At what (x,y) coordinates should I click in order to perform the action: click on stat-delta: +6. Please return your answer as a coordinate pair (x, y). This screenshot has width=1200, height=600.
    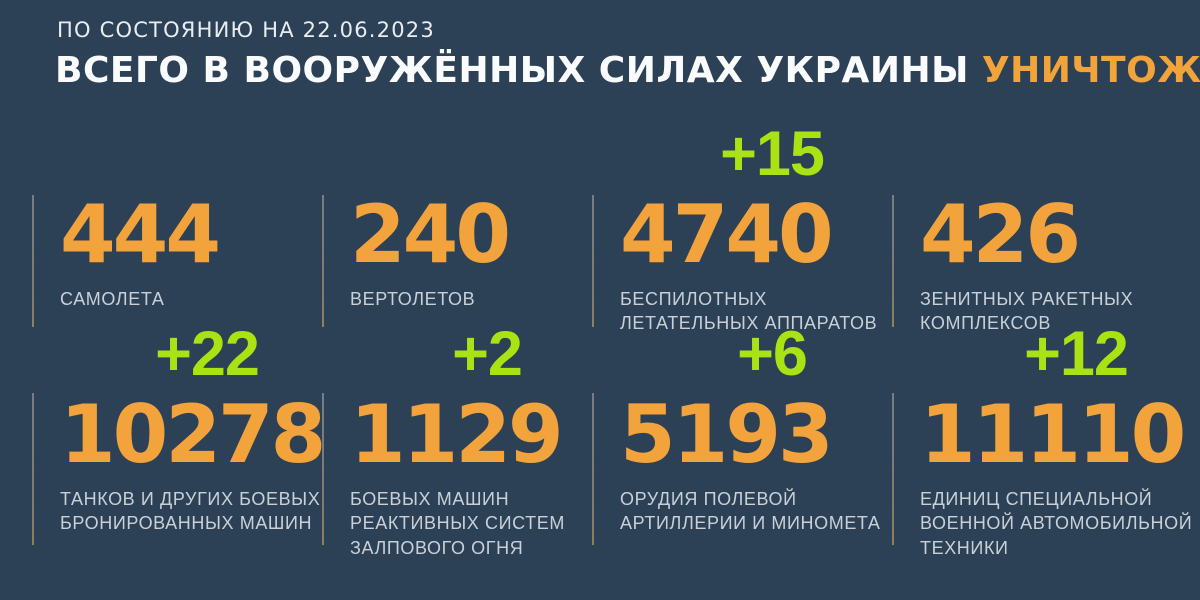
    Looking at the image, I should click on (772, 354).